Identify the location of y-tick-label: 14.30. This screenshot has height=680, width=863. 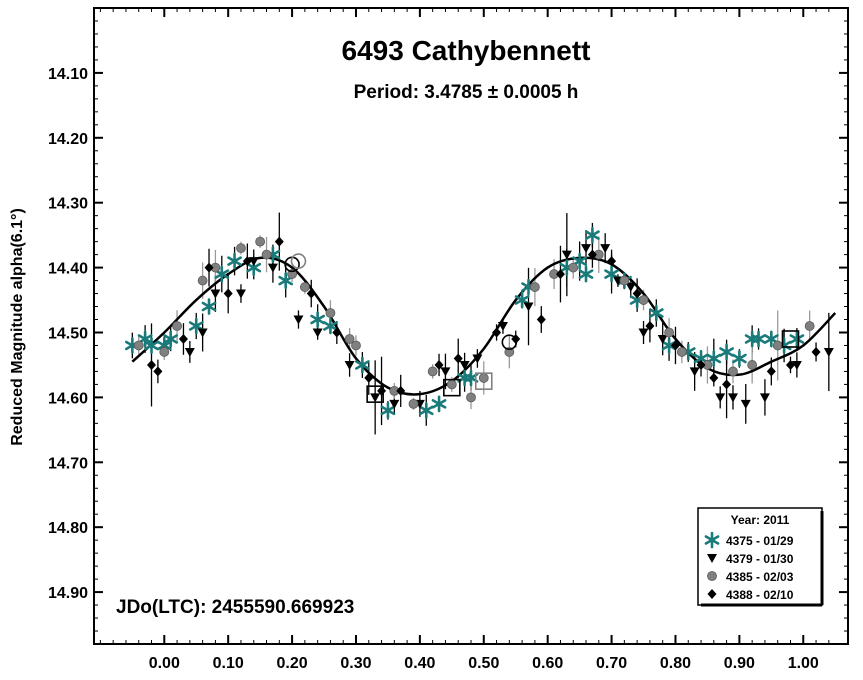
(68, 204).